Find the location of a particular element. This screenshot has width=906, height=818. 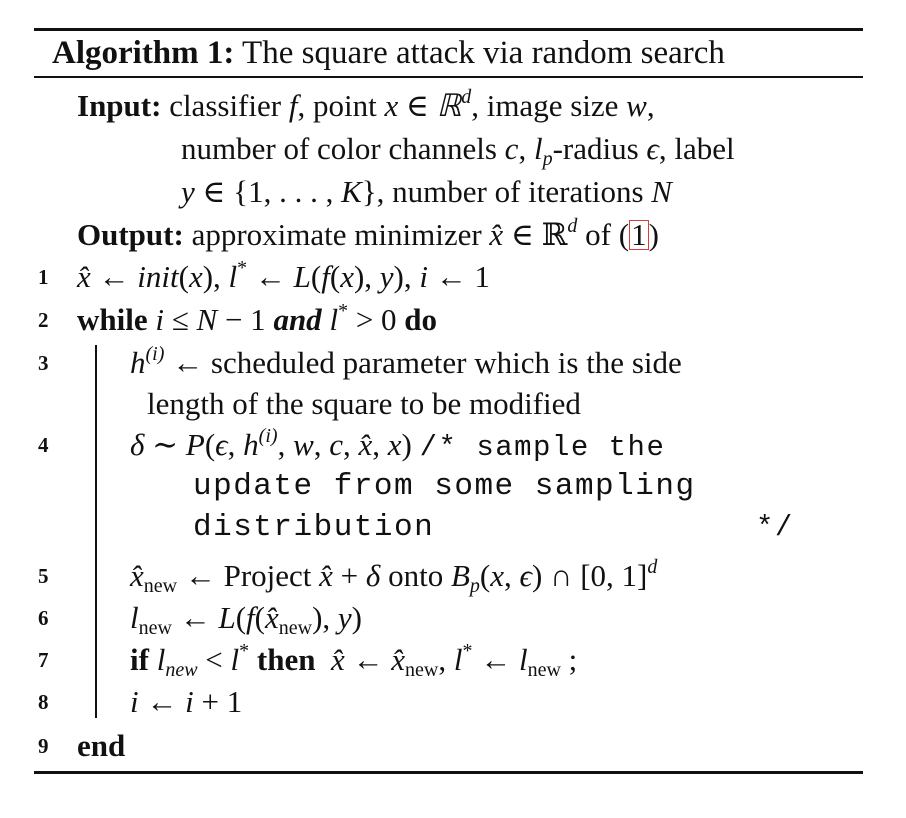

line-number: 4 is located at coordinates (43, 445).